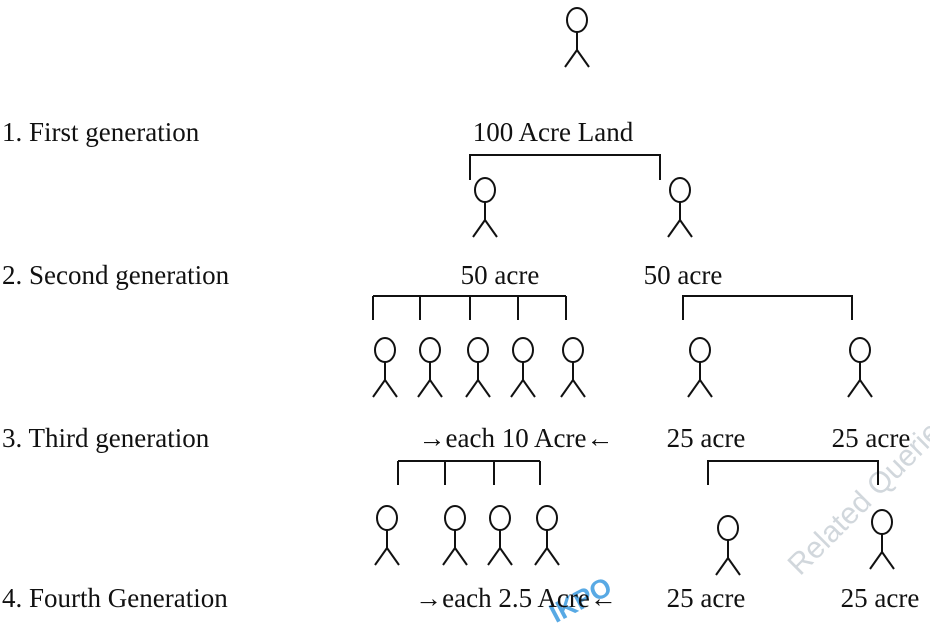  I want to click on land-label: →each 2.5 Acre←, so click(516, 598).